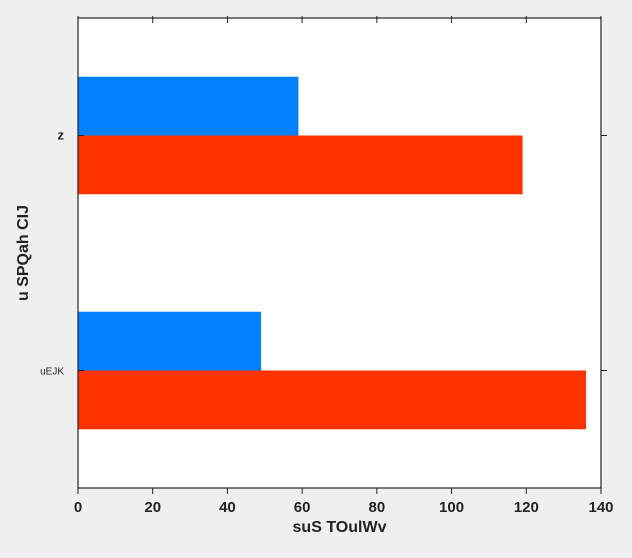 Image resolution: width=632 pixels, height=558 pixels. What do you see at coordinates (451, 507) in the screenshot?
I see `x-tick-label: 100` at bounding box center [451, 507].